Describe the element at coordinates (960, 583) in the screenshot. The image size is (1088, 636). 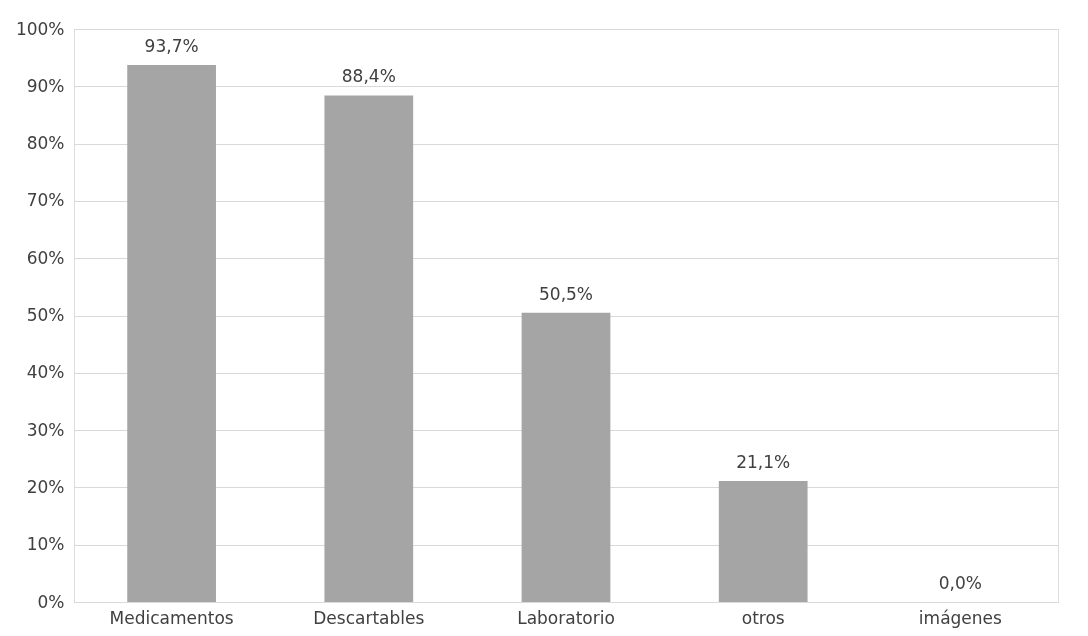
I see `data-label: 0,0%` at that location.